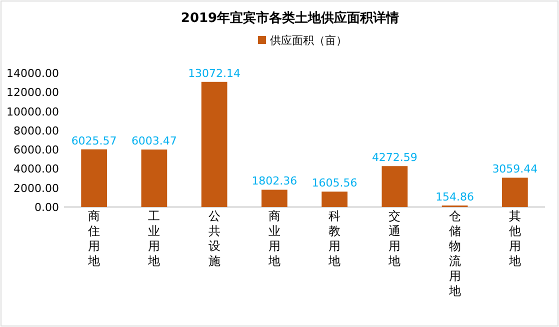 The width and height of the screenshot is (559, 327). Describe the element at coordinates (335, 183) in the screenshot. I see `data-label: 1605.56` at that location.